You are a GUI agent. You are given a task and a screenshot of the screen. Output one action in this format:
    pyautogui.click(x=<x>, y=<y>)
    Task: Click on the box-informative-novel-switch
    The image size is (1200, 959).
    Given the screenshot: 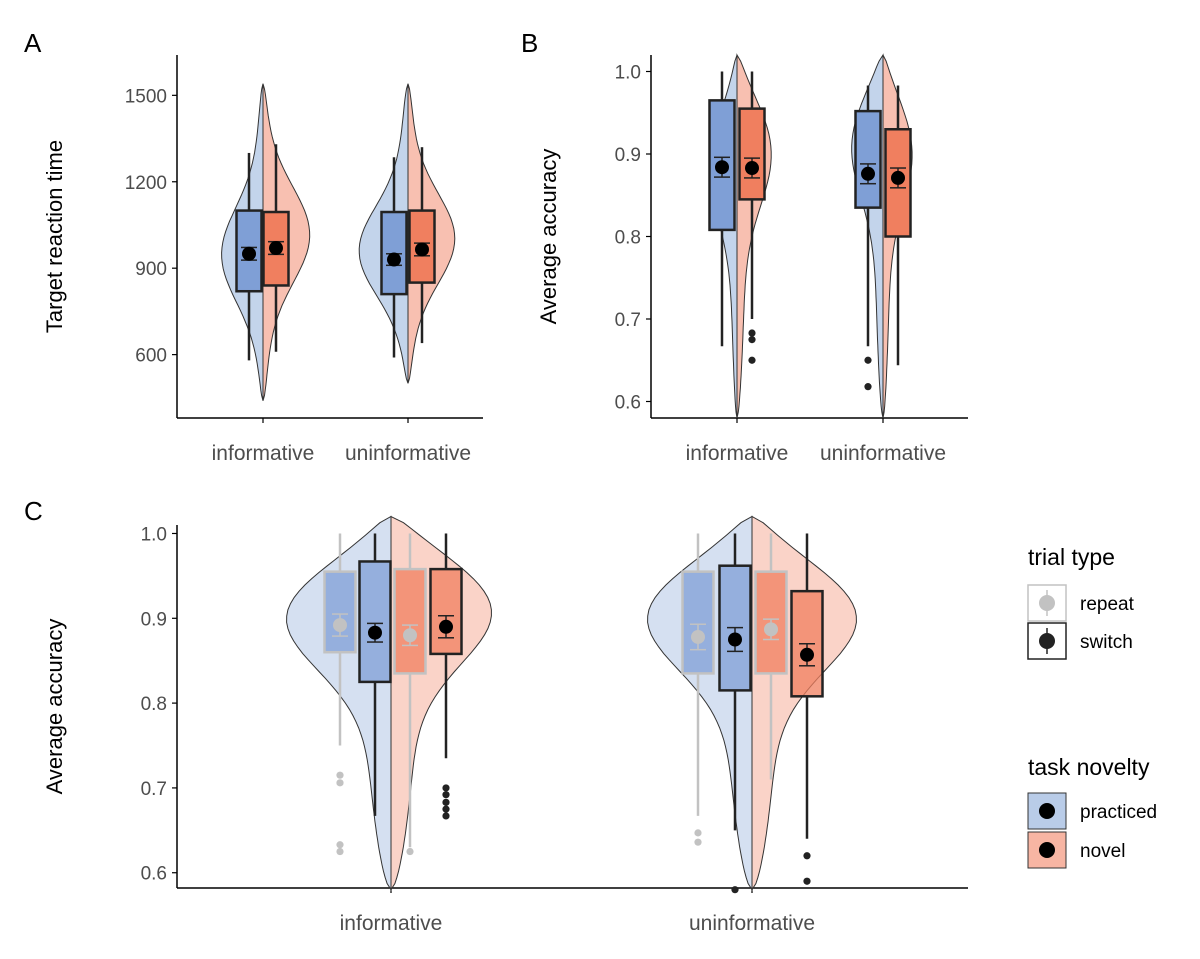 What is the action you would take?
    pyautogui.click(x=446, y=611)
    